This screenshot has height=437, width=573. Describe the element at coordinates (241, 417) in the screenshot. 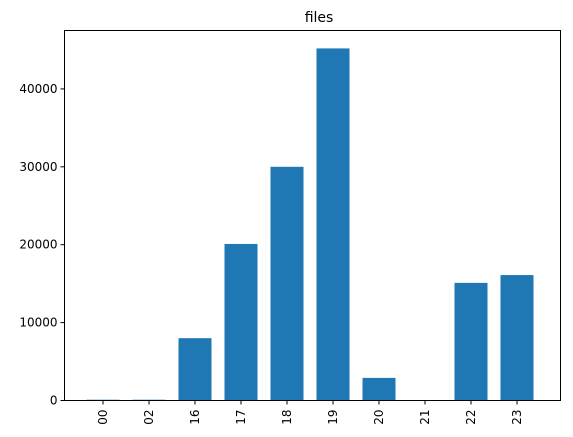

I see `x-tick-label-17: 17` at that location.